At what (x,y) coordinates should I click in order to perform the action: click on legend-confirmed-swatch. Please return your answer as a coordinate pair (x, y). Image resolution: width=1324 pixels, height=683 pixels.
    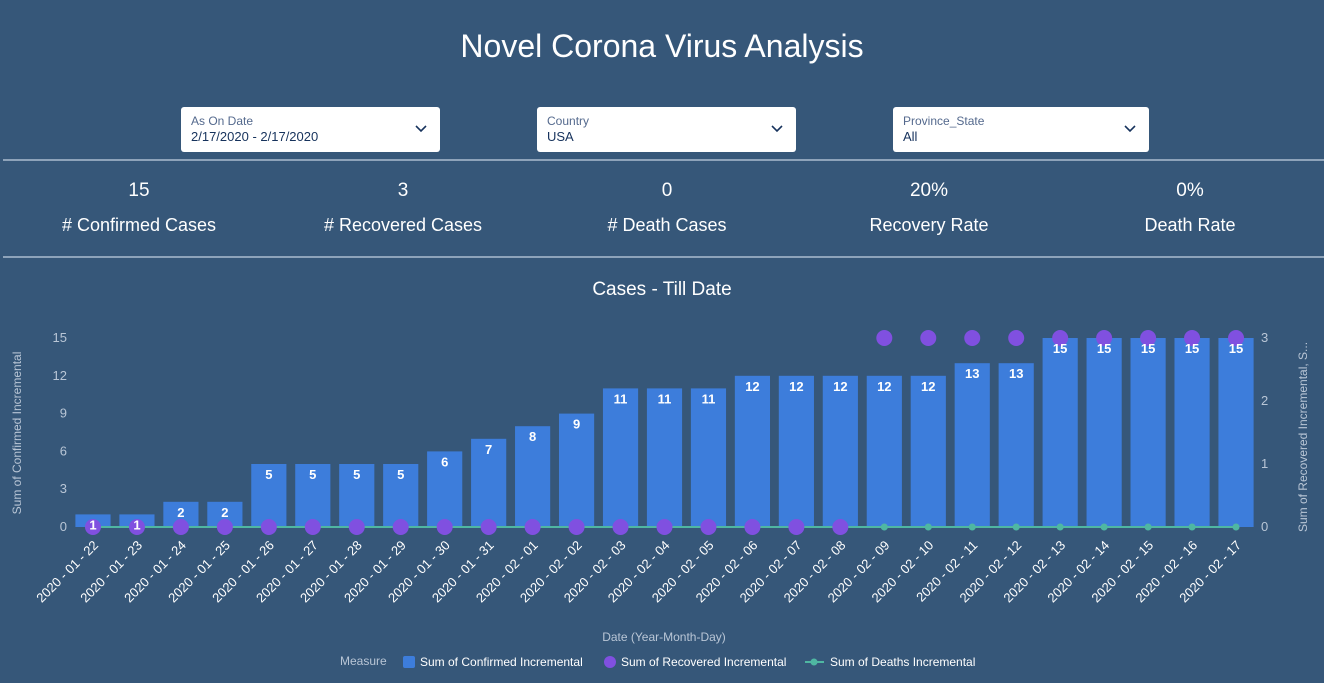
    Looking at the image, I should click on (409, 662).